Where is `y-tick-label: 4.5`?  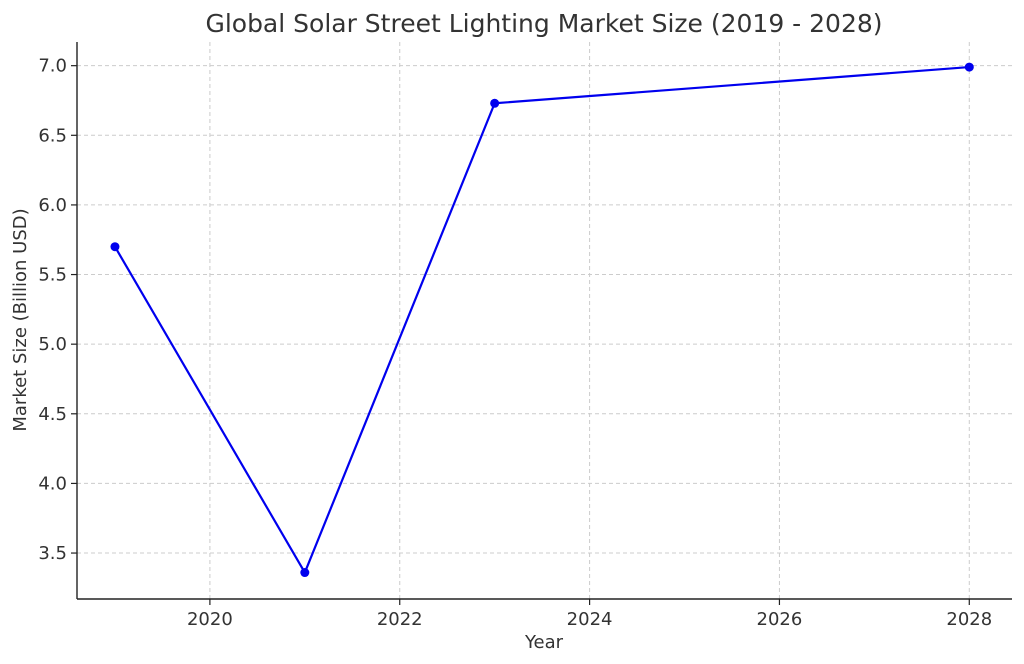 y-tick-label: 4.5 is located at coordinates (52, 414).